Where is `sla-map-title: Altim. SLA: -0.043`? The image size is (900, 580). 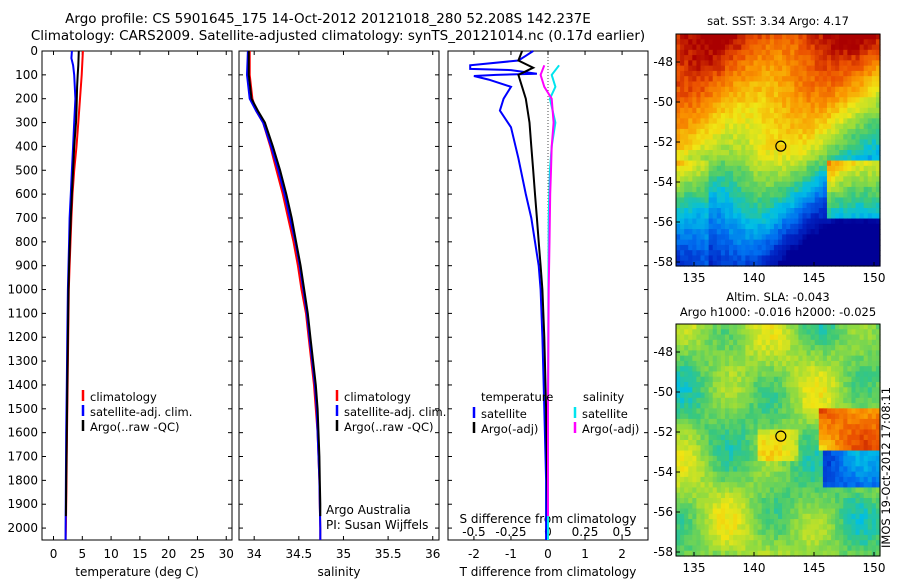
sla-map-title: Altim. SLA: -0.043 is located at coordinates (778, 297).